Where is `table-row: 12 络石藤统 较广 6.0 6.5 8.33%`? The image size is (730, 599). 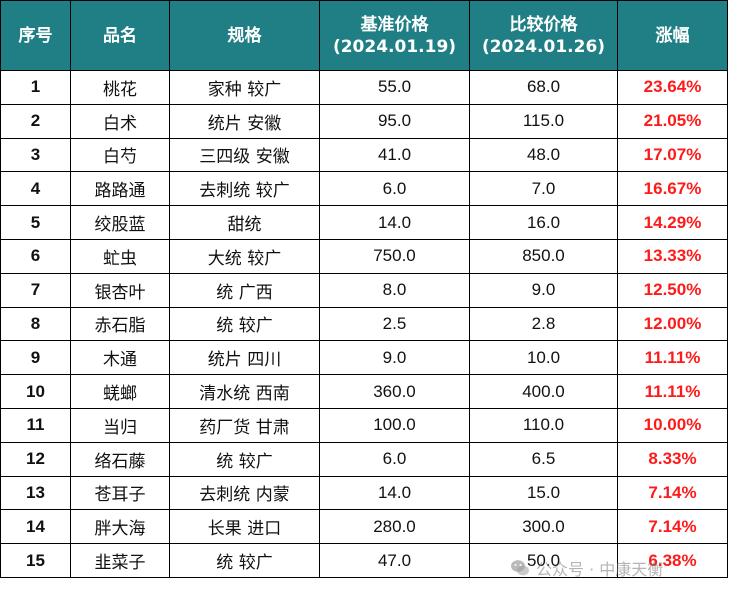
table-row: 12 络石藤统 较广 6.0 6.5 8.33% is located at coordinates (364, 459).